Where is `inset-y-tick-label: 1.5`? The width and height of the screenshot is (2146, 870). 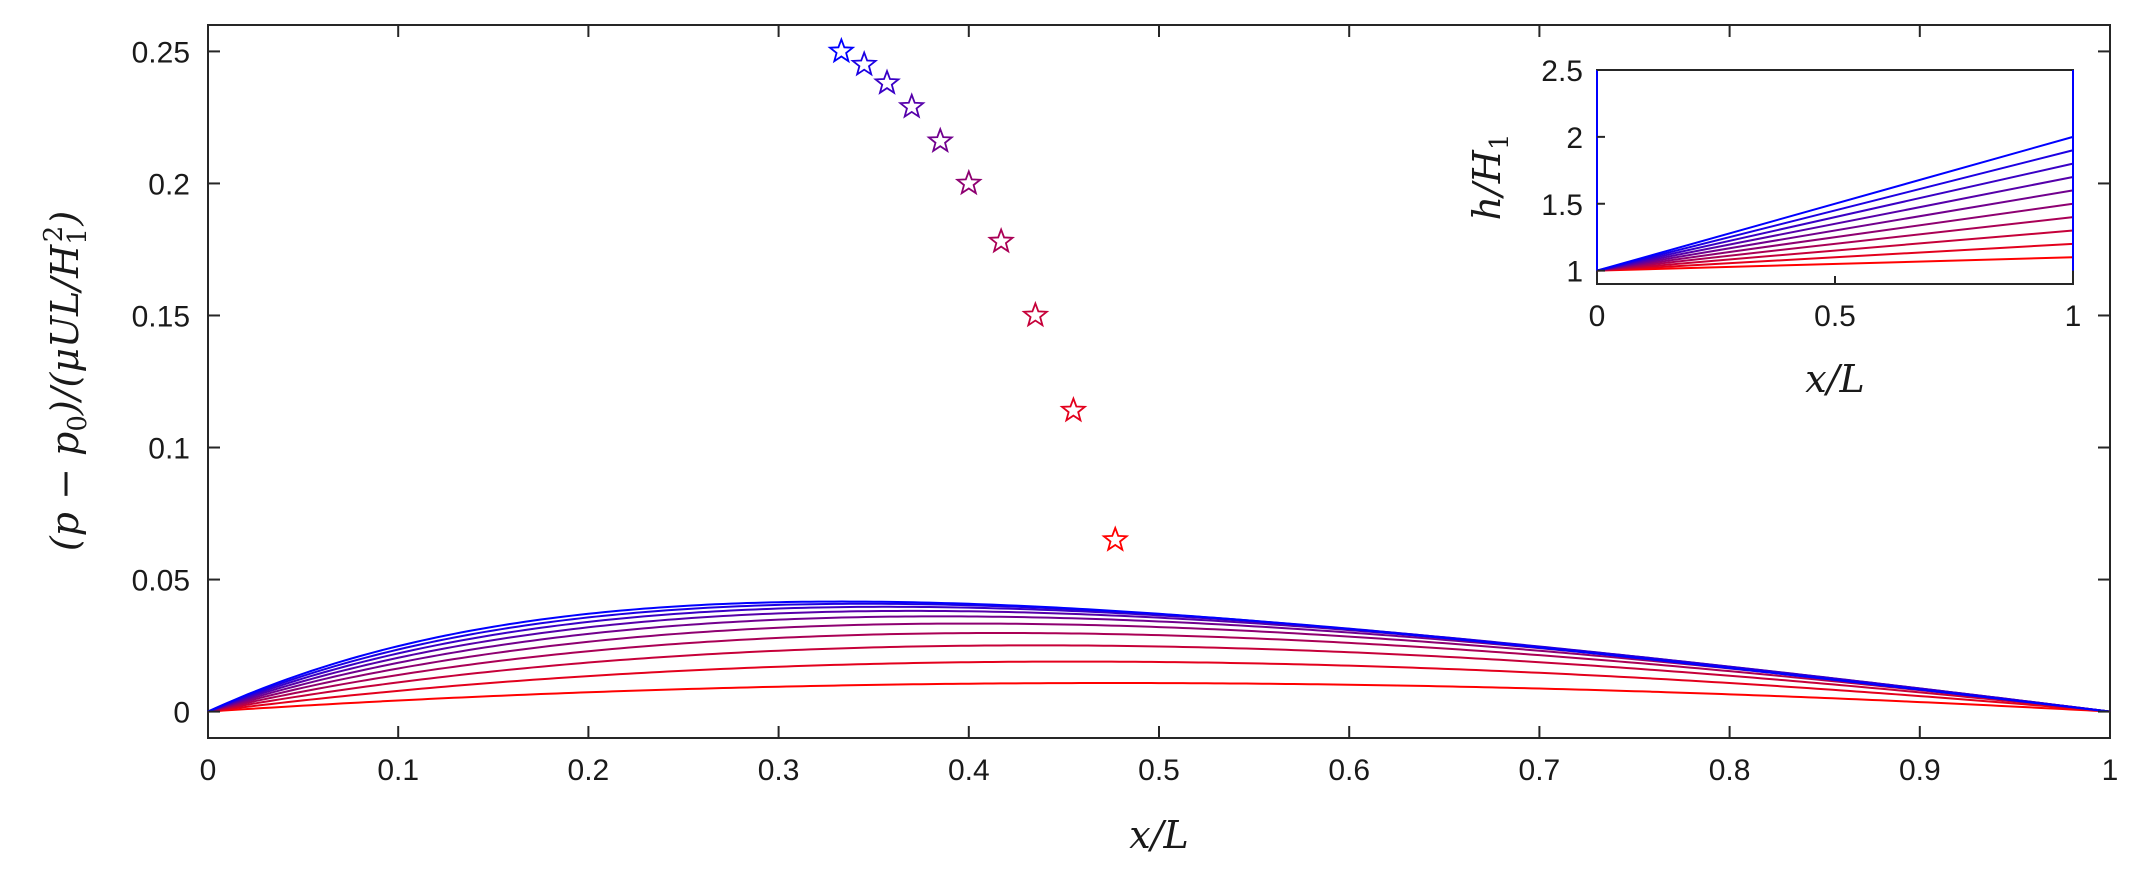
inset-y-tick-label: 1.5 is located at coordinates (1562, 205).